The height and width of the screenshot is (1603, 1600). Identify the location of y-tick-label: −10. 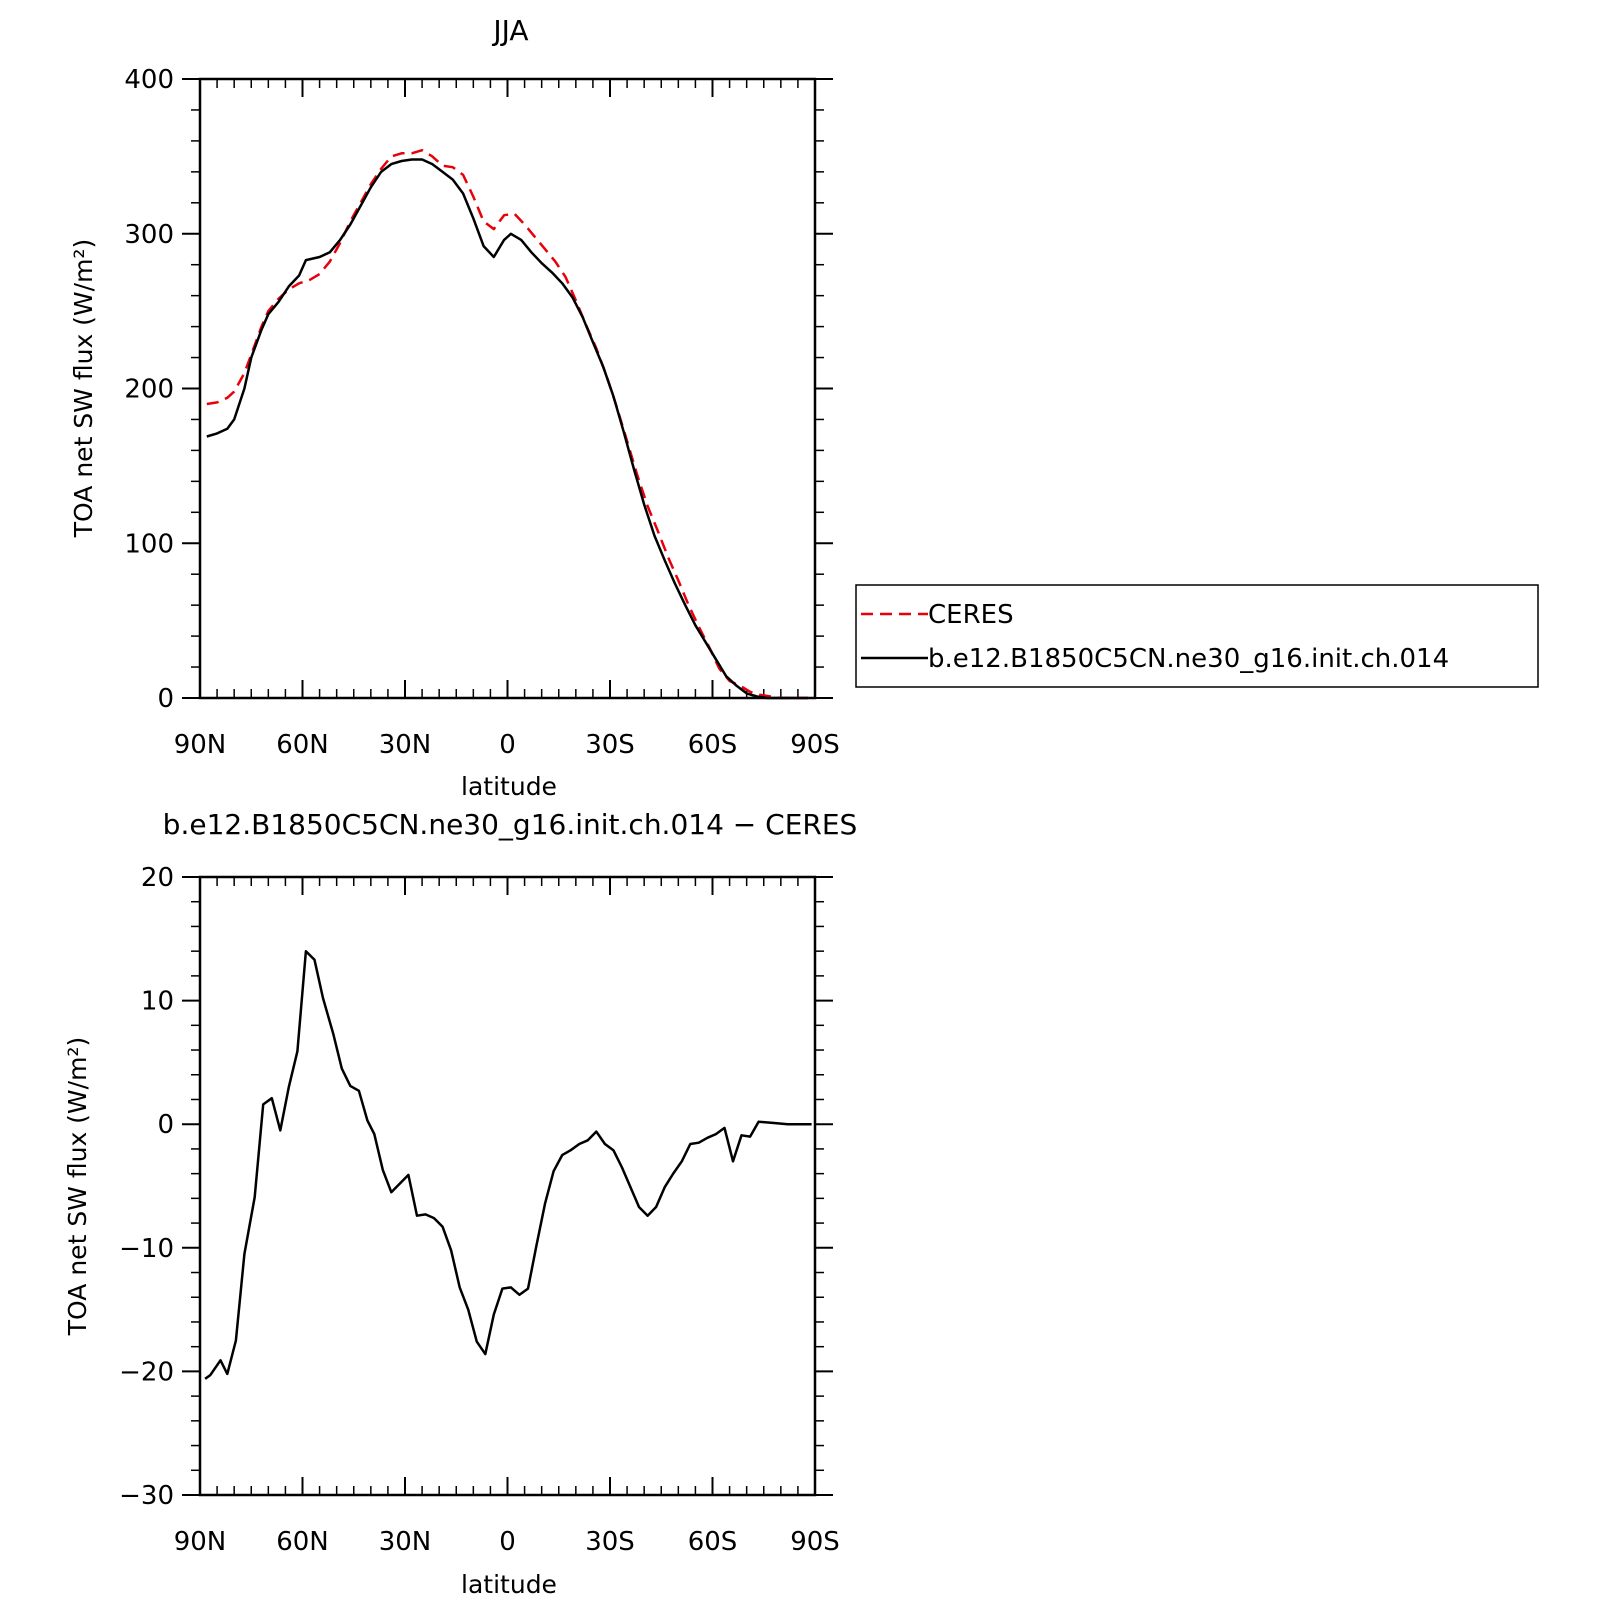
(146, 1249).